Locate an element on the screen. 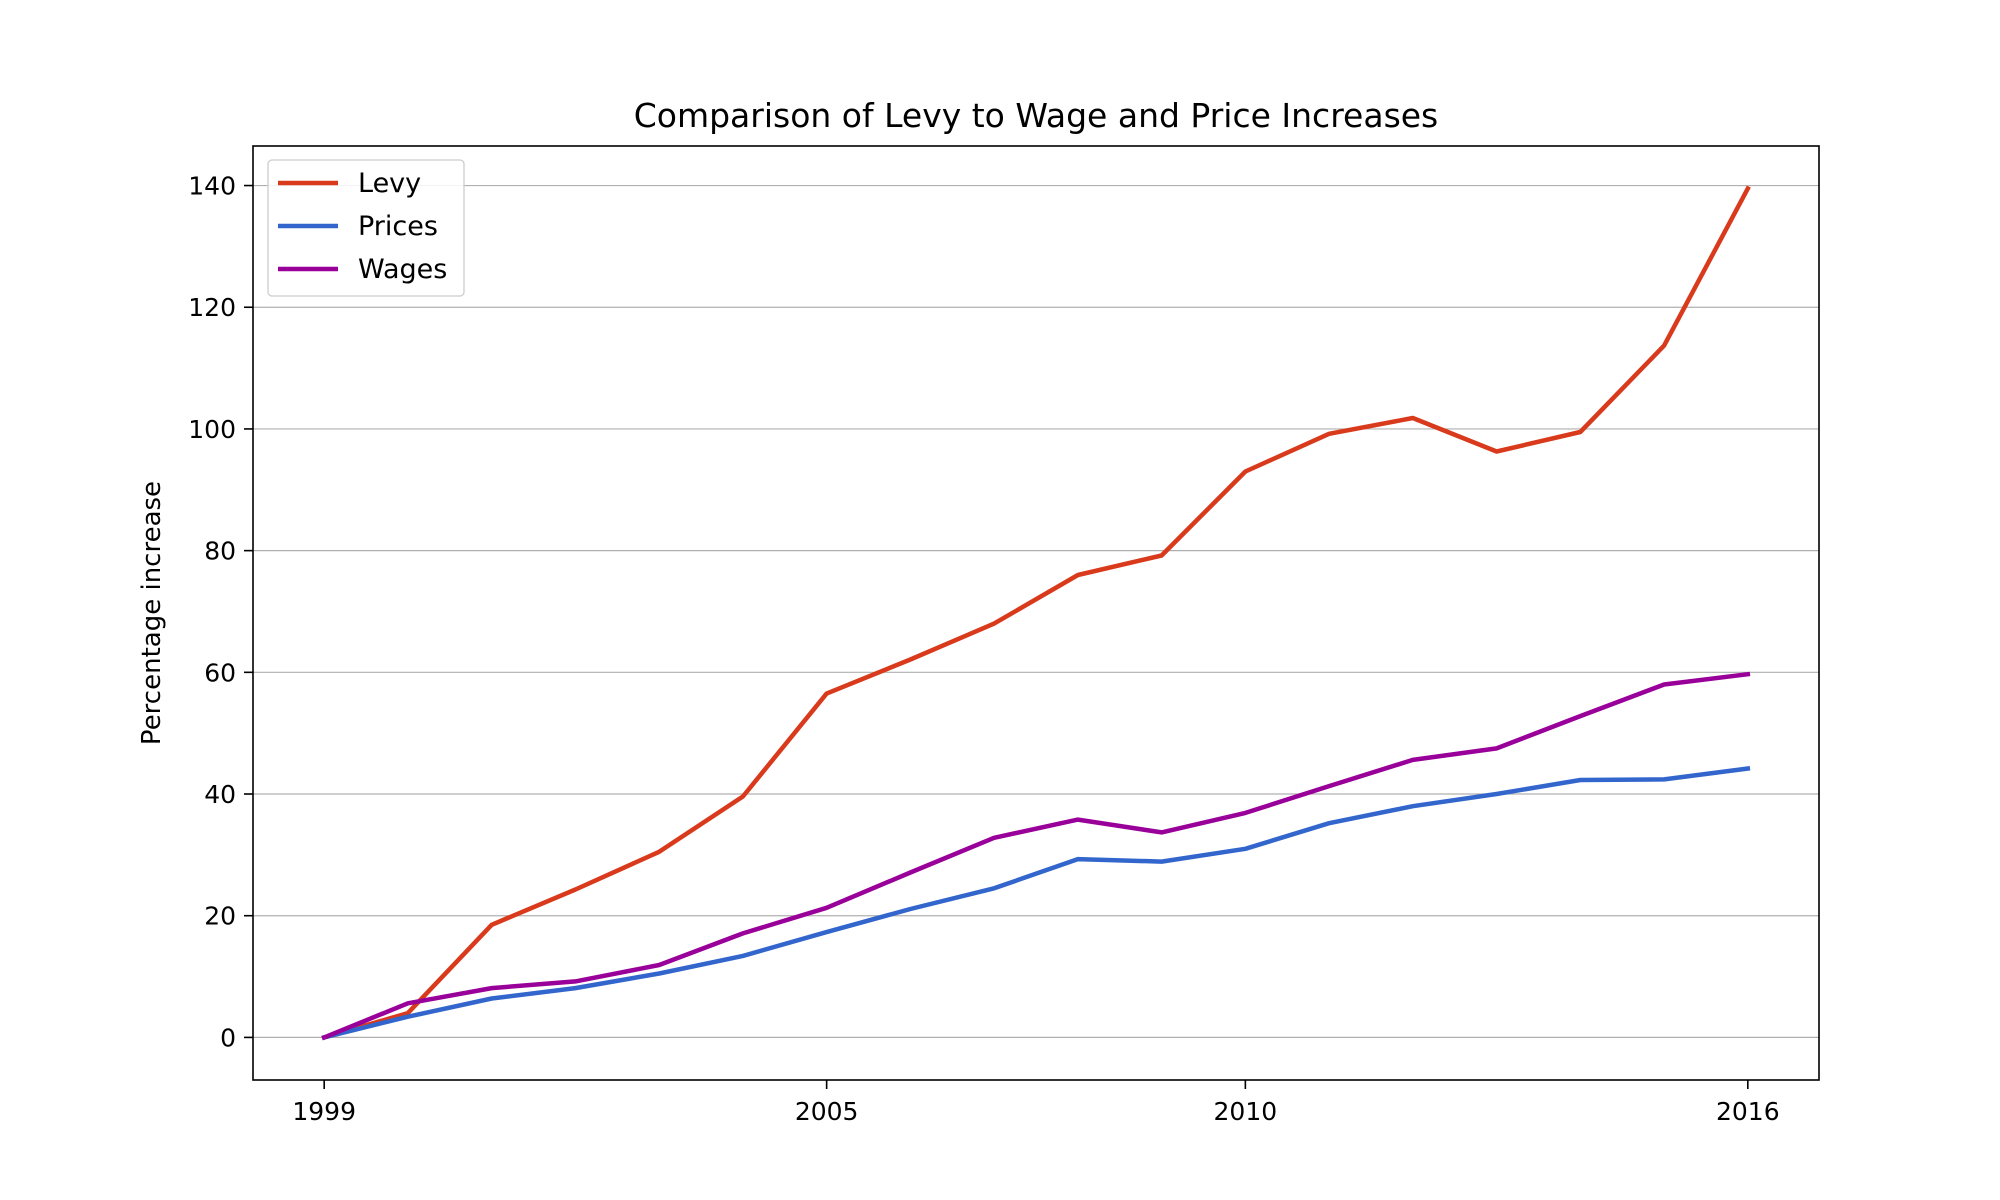 The height and width of the screenshot is (1200, 2000). y-tick-label: 60 is located at coordinates (220, 672).